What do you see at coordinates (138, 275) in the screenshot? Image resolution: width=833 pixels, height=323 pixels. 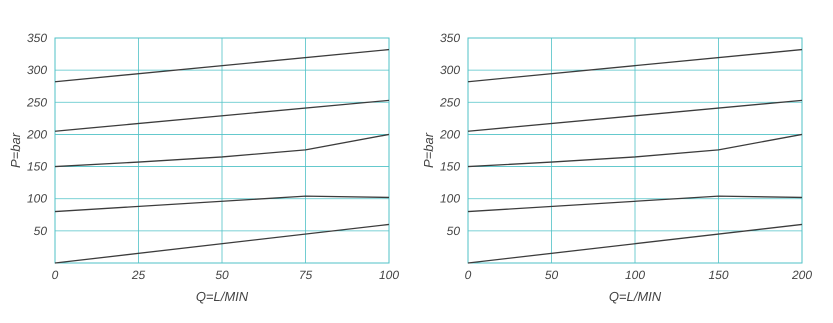 I see `x-tick-label: 25` at bounding box center [138, 275].